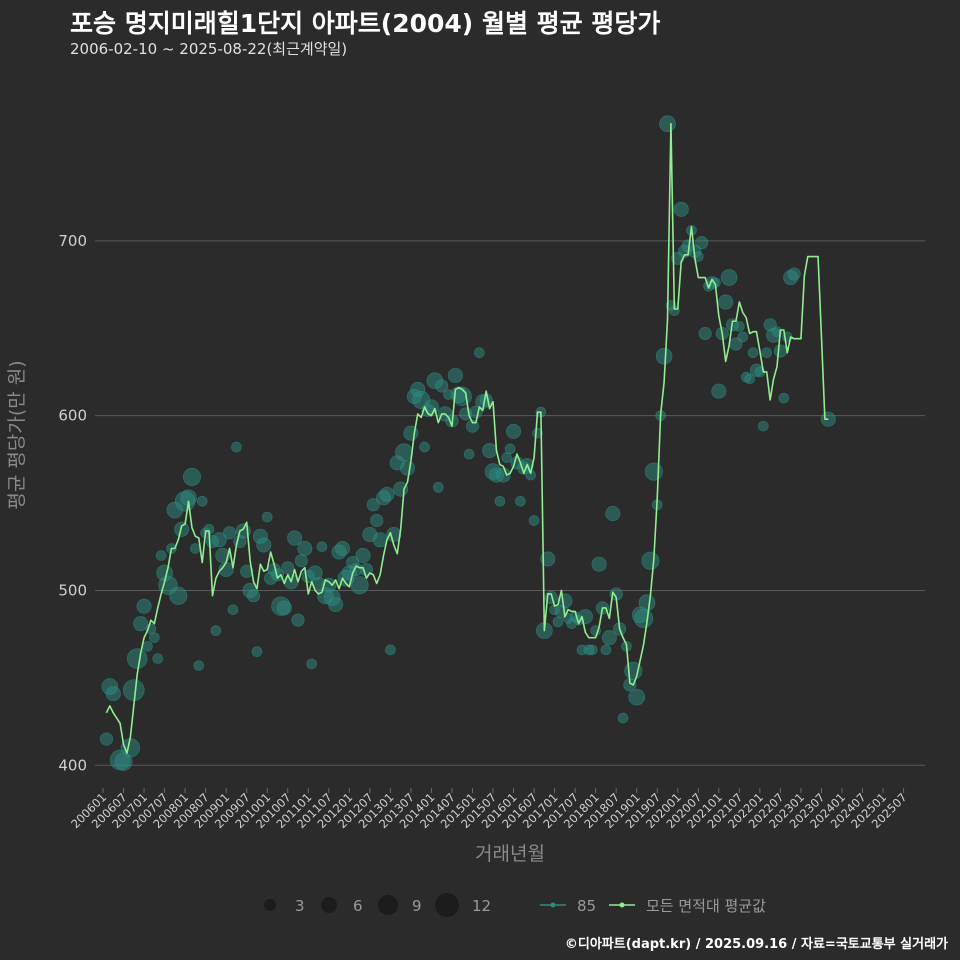 Image resolution: width=960 pixels, height=960 pixels. What do you see at coordinates (270, 905) in the screenshot?
I see `legend-size-3-marker` at bounding box center [270, 905].